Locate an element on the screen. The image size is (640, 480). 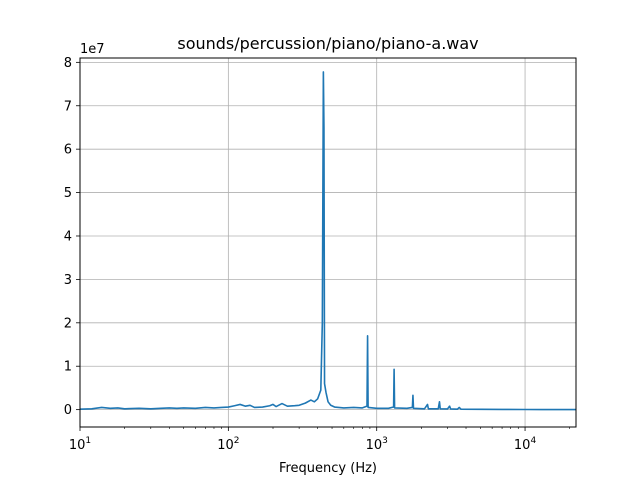
y-axis-offset-label: 1e7 is located at coordinates (92, 49).